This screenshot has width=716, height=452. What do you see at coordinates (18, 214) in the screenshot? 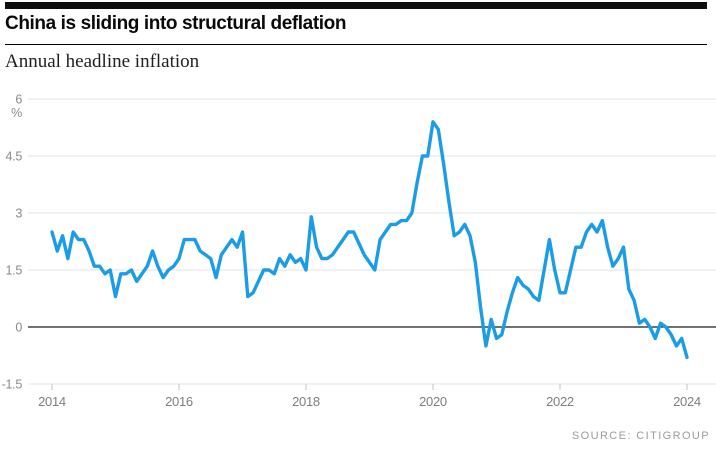
I see `y-axis-tick-label: 3` at bounding box center [18, 214].